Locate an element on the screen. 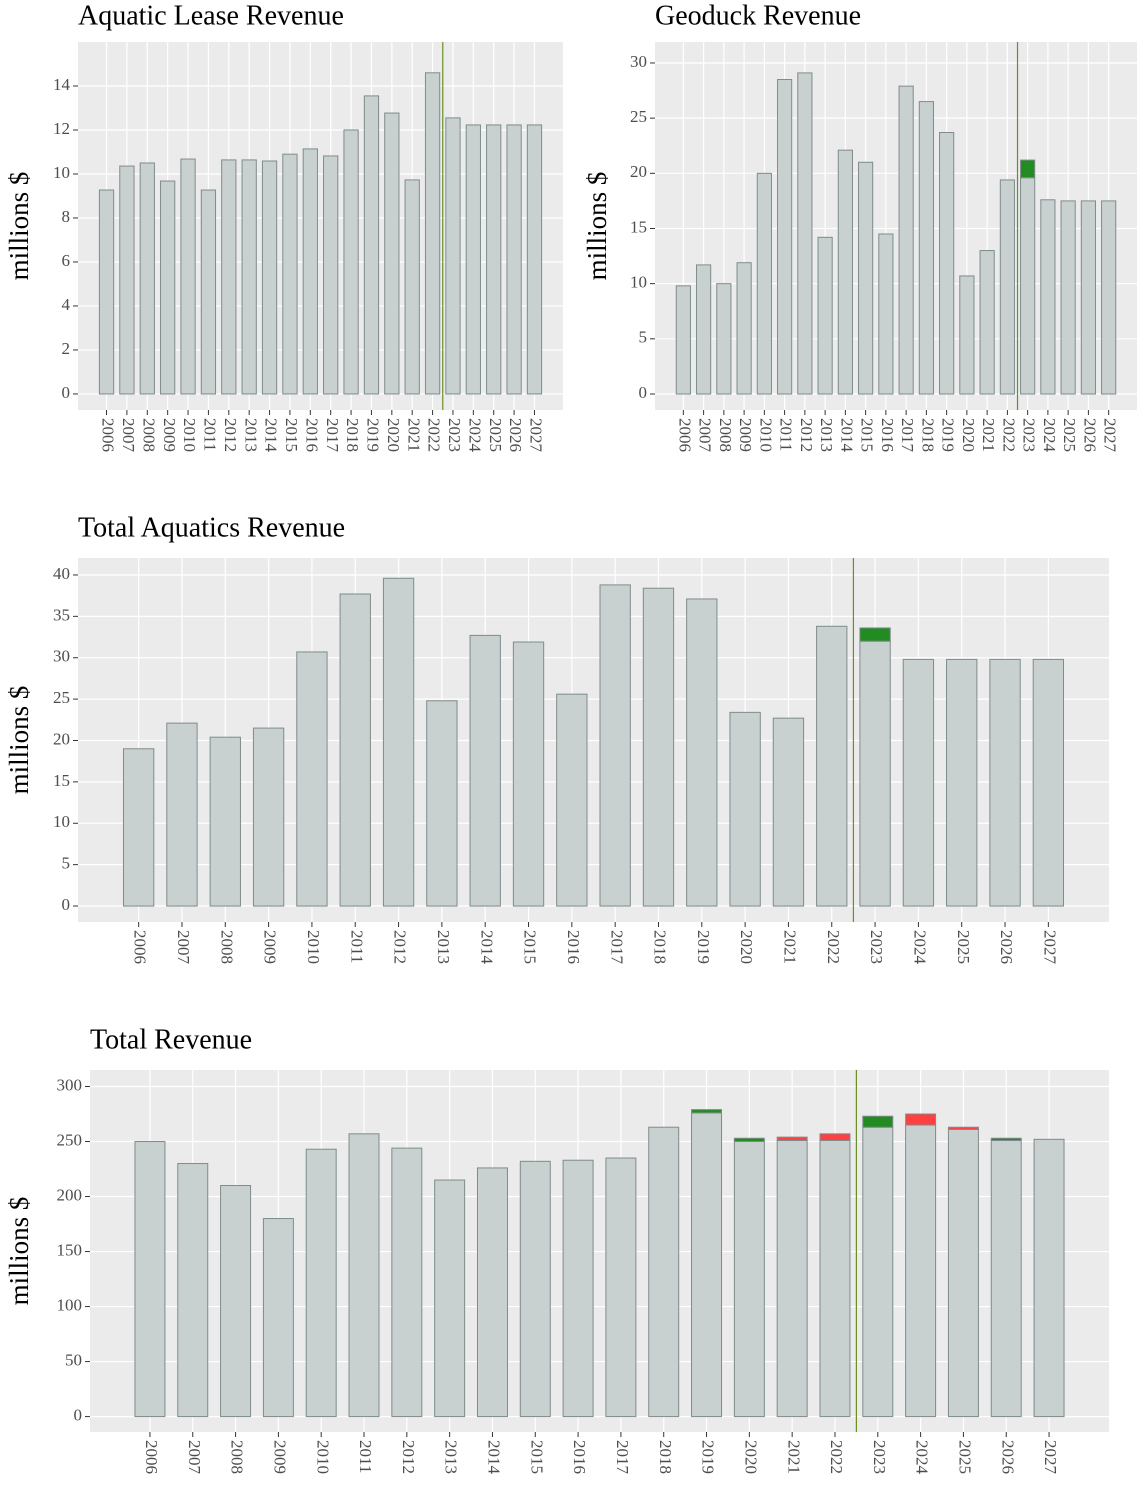 The height and width of the screenshot is (1491, 1139). y-tick-label: 200 is located at coordinates (70, 1194).